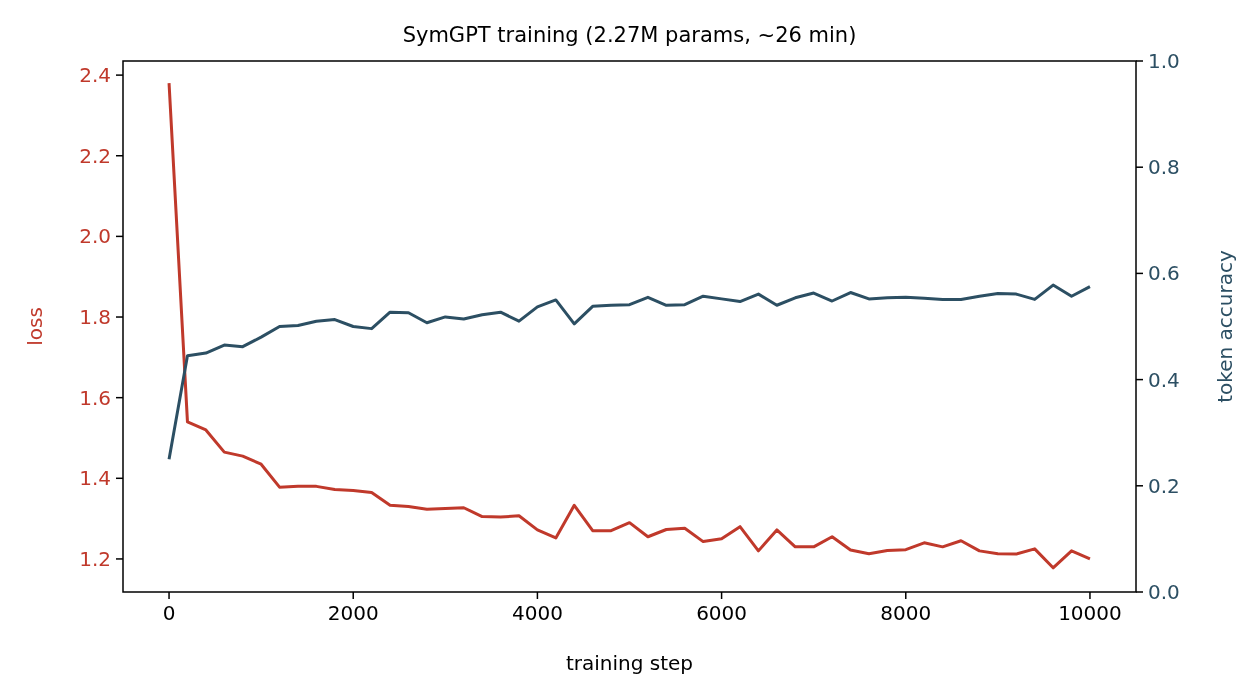  What do you see at coordinates (629, 35) in the screenshot?
I see `chart-title: SymGPT training (2.27M params, ~26 min)` at bounding box center [629, 35].